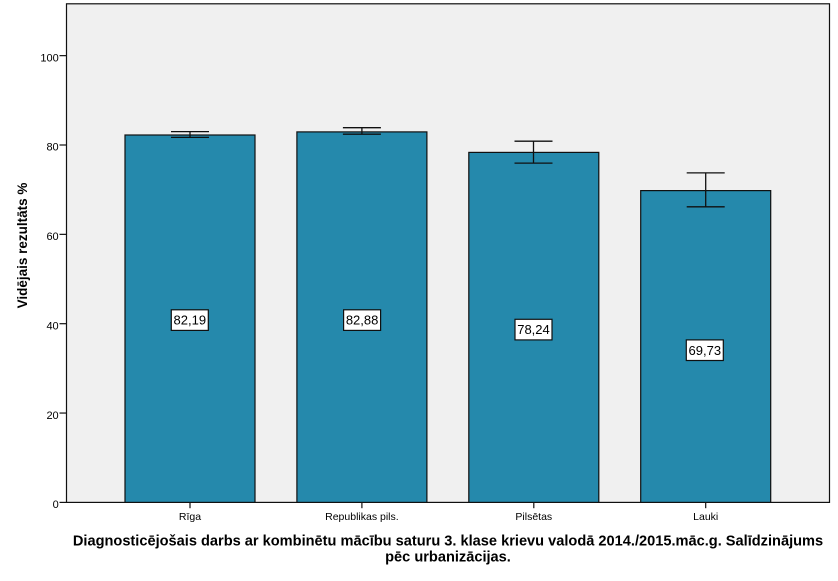 The image size is (838, 581). I want to click on svg-text: 40, so click(52, 326).